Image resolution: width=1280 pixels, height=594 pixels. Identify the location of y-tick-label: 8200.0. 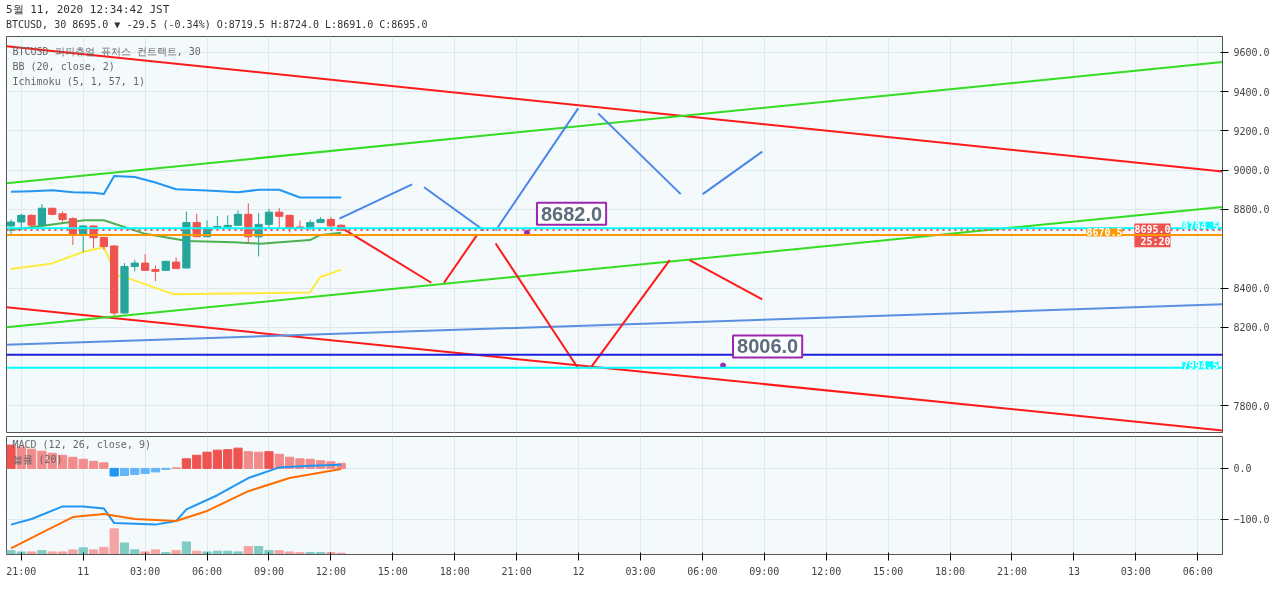
(1251, 328).